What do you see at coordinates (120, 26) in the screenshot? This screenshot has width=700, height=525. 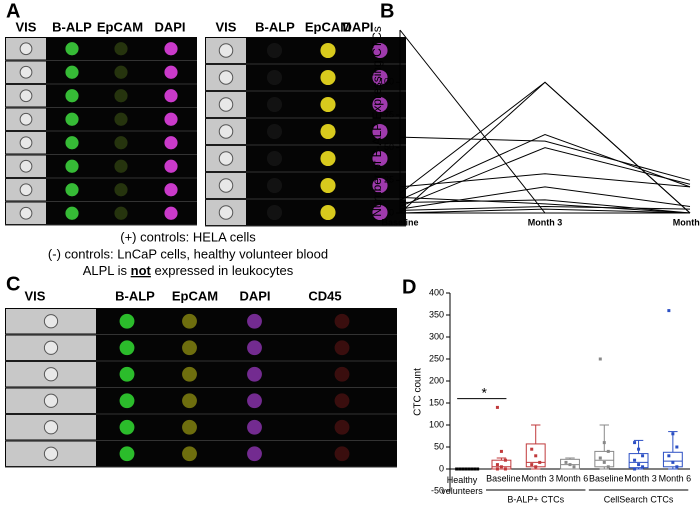 I see `column-header: EpCAM` at bounding box center [120, 26].